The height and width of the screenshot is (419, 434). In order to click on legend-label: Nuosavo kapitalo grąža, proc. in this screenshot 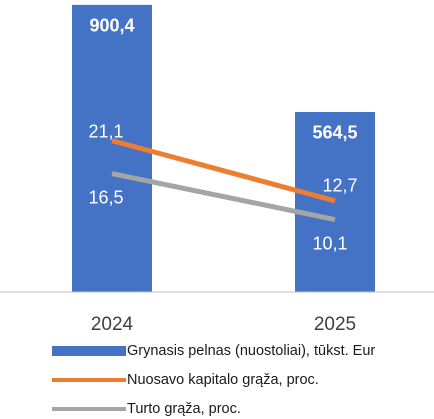, I will do `click(223, 380)`.